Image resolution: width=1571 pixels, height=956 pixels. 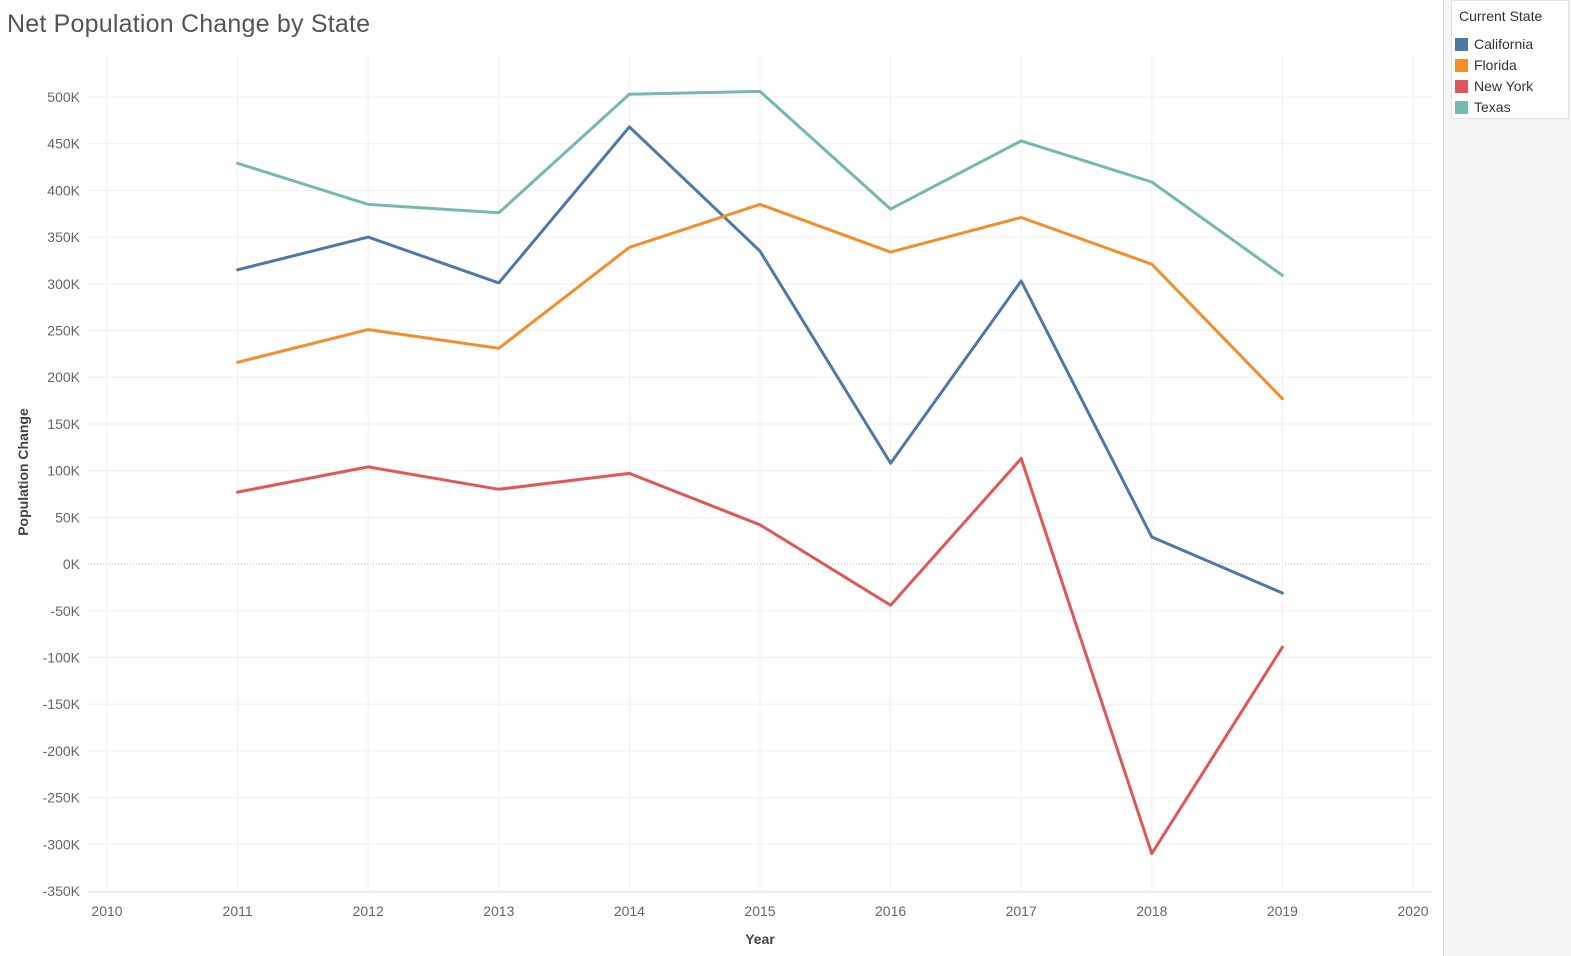 I want to click on x-tick-label: 2016, so click(x=890, y=911).